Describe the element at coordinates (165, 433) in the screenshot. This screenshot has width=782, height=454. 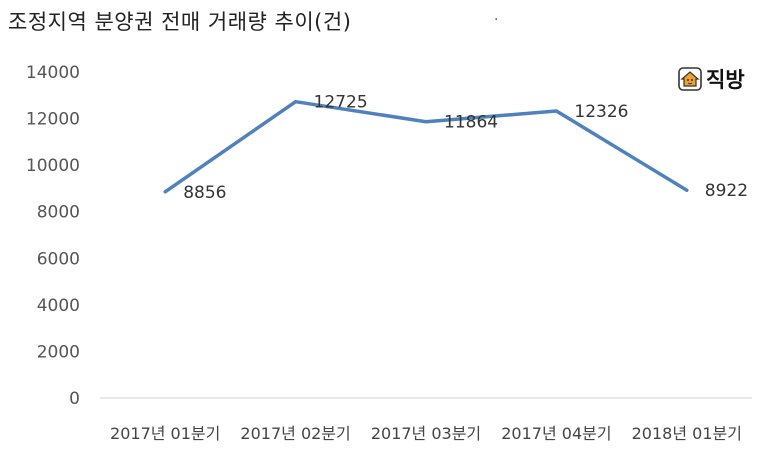
I see `x-tick-label: 2017년 01분기` at that location.